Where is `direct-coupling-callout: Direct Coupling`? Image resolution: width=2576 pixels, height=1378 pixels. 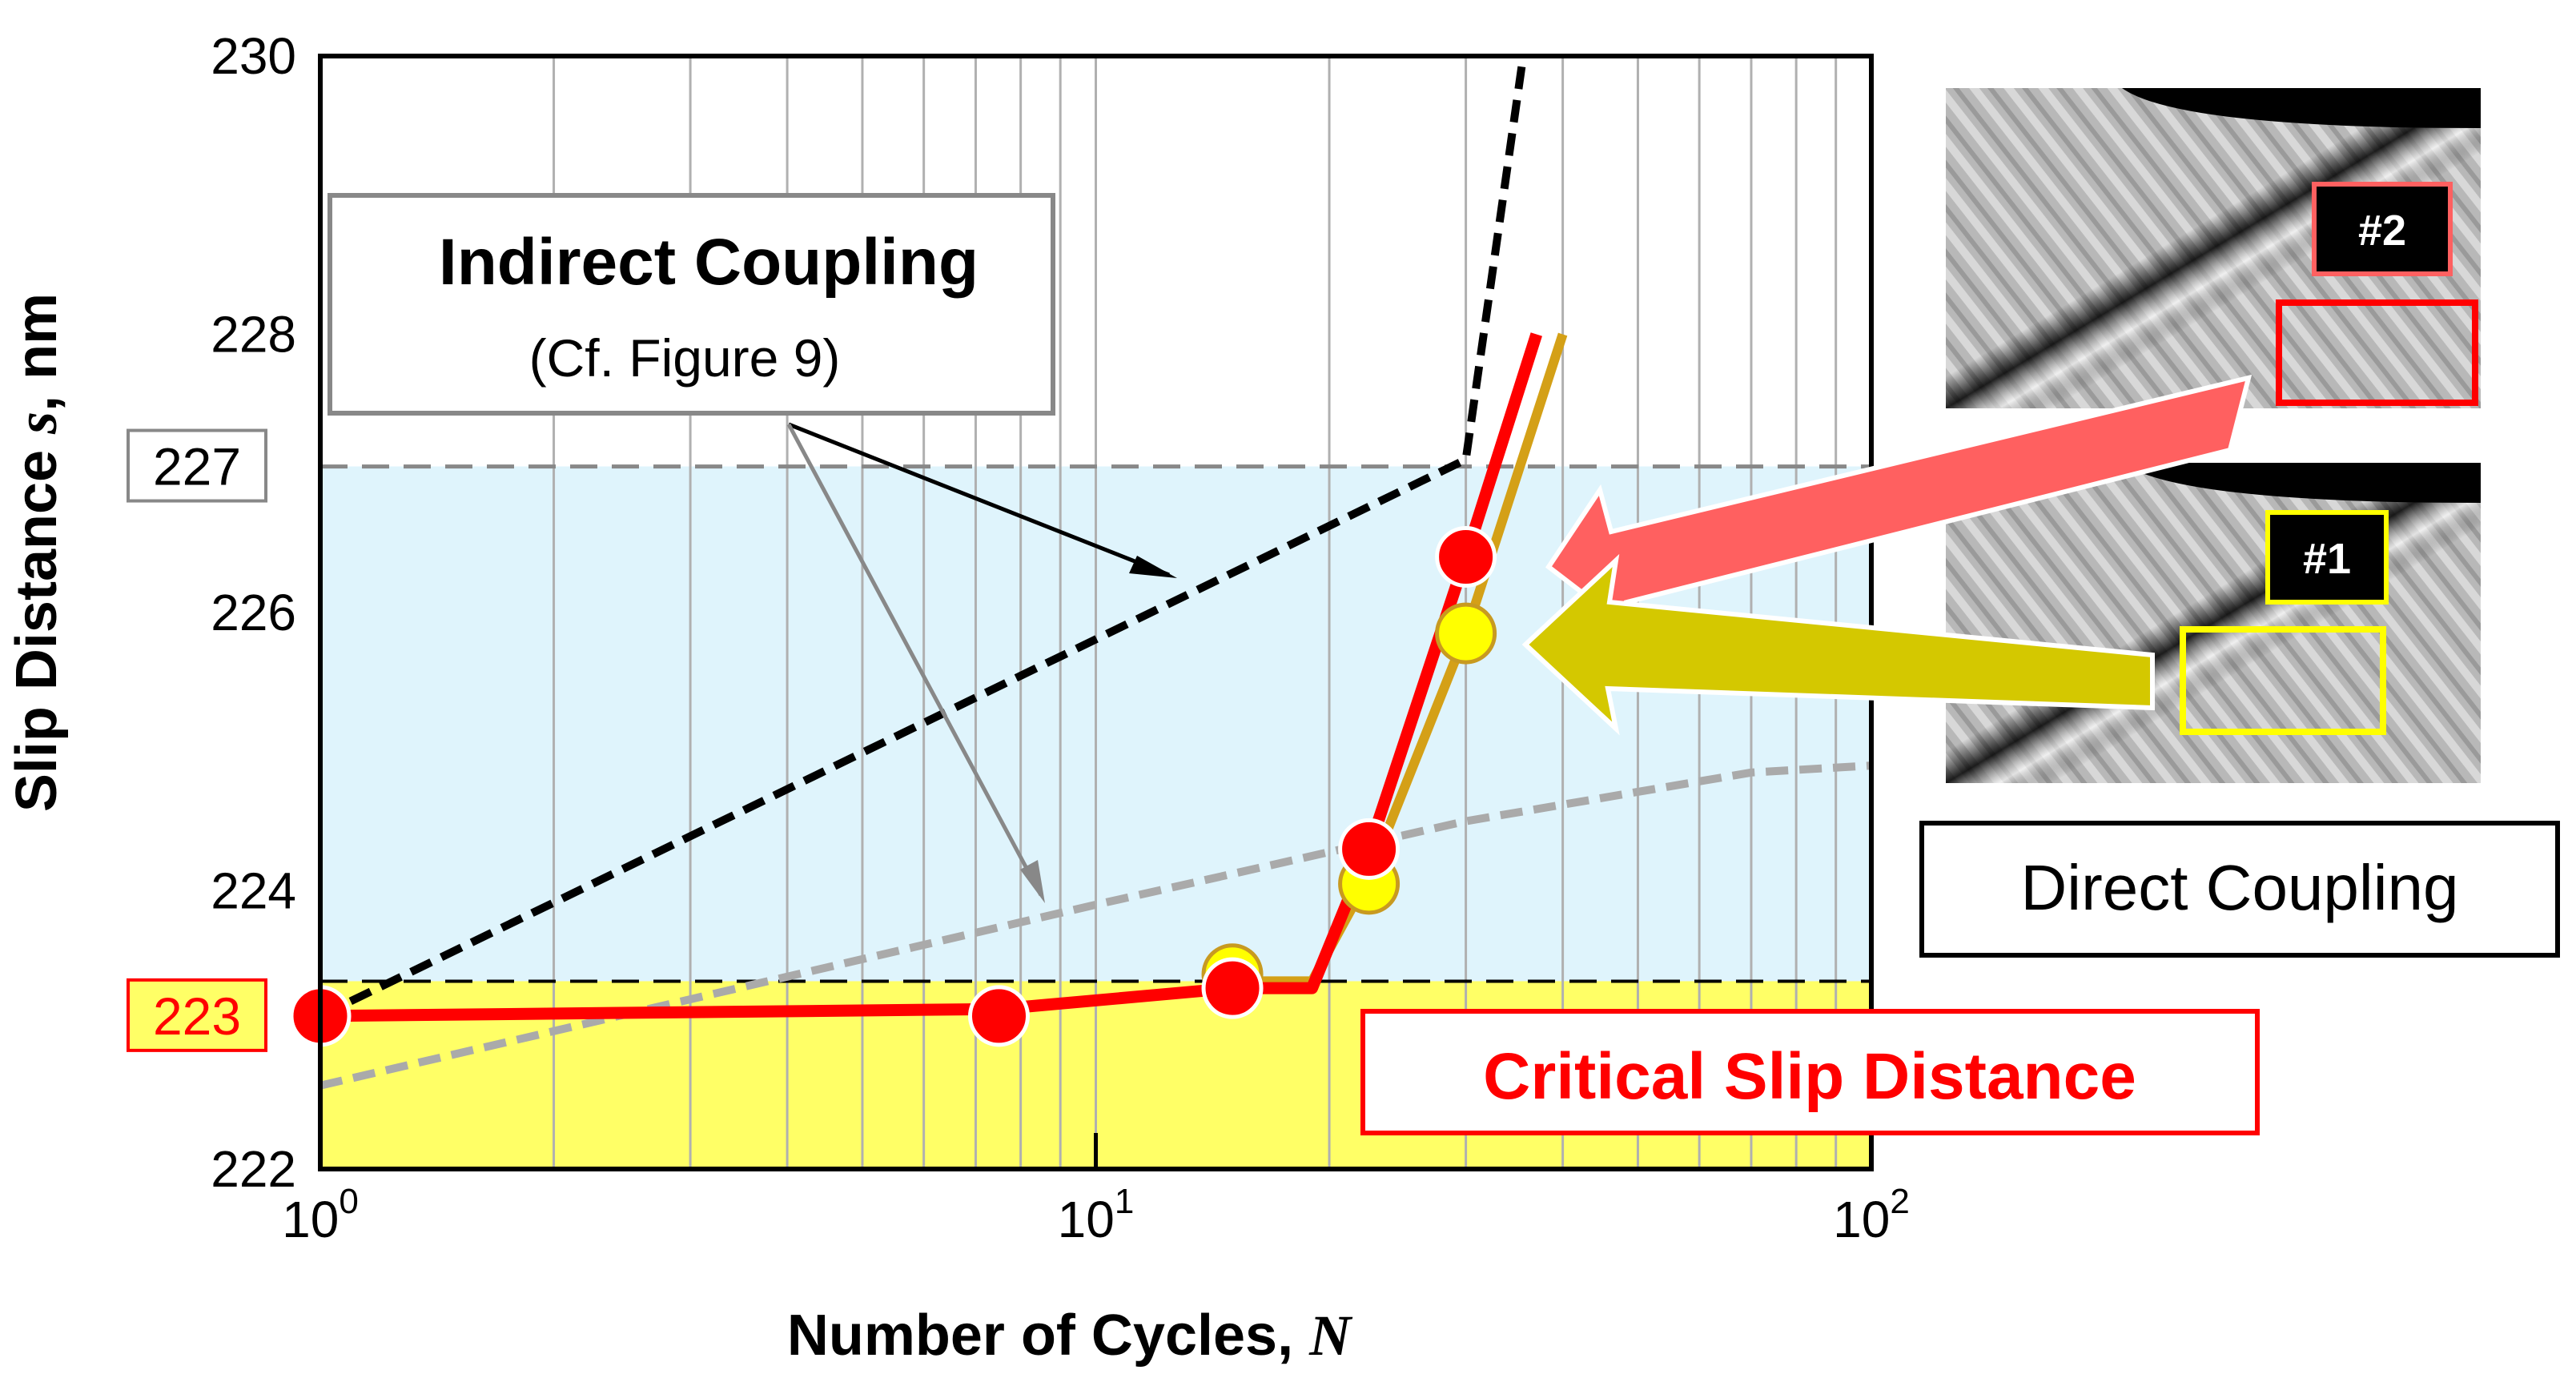
direct-coupling-callout: Direct Coupling is located at coordinates (2239, 889).